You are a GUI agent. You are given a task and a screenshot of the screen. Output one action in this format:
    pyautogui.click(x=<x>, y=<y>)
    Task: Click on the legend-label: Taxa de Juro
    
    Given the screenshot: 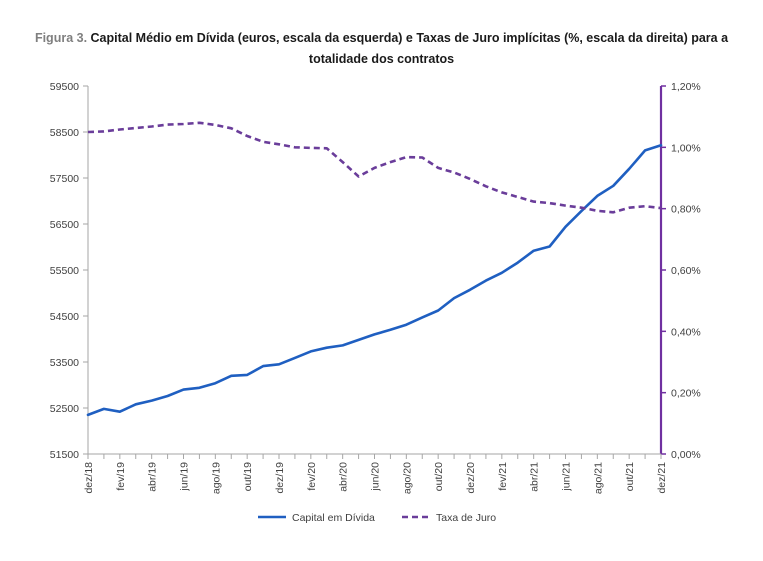 What is the action you would take?
    pyautogui.click(x=466, y=518)
    